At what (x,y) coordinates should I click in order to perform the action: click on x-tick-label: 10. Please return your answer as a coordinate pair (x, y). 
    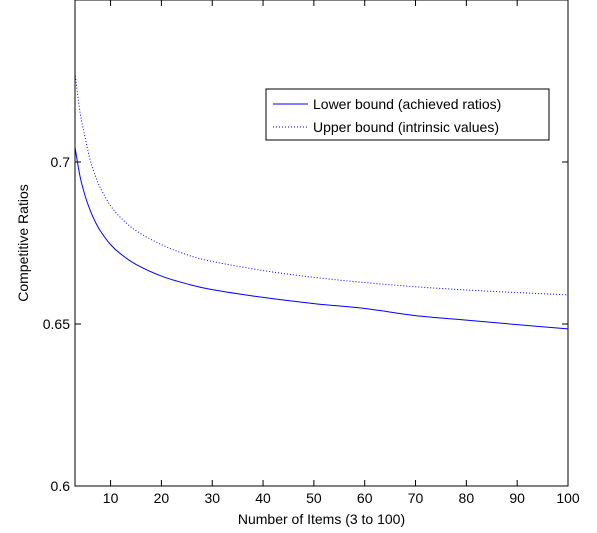
    Looking at the image, I should click on (111, 498).